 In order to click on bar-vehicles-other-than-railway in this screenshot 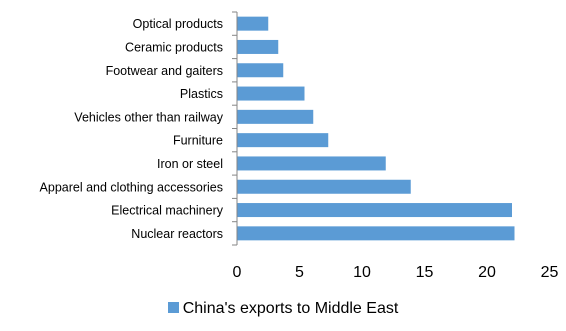, I will do `click(275, 116)`.